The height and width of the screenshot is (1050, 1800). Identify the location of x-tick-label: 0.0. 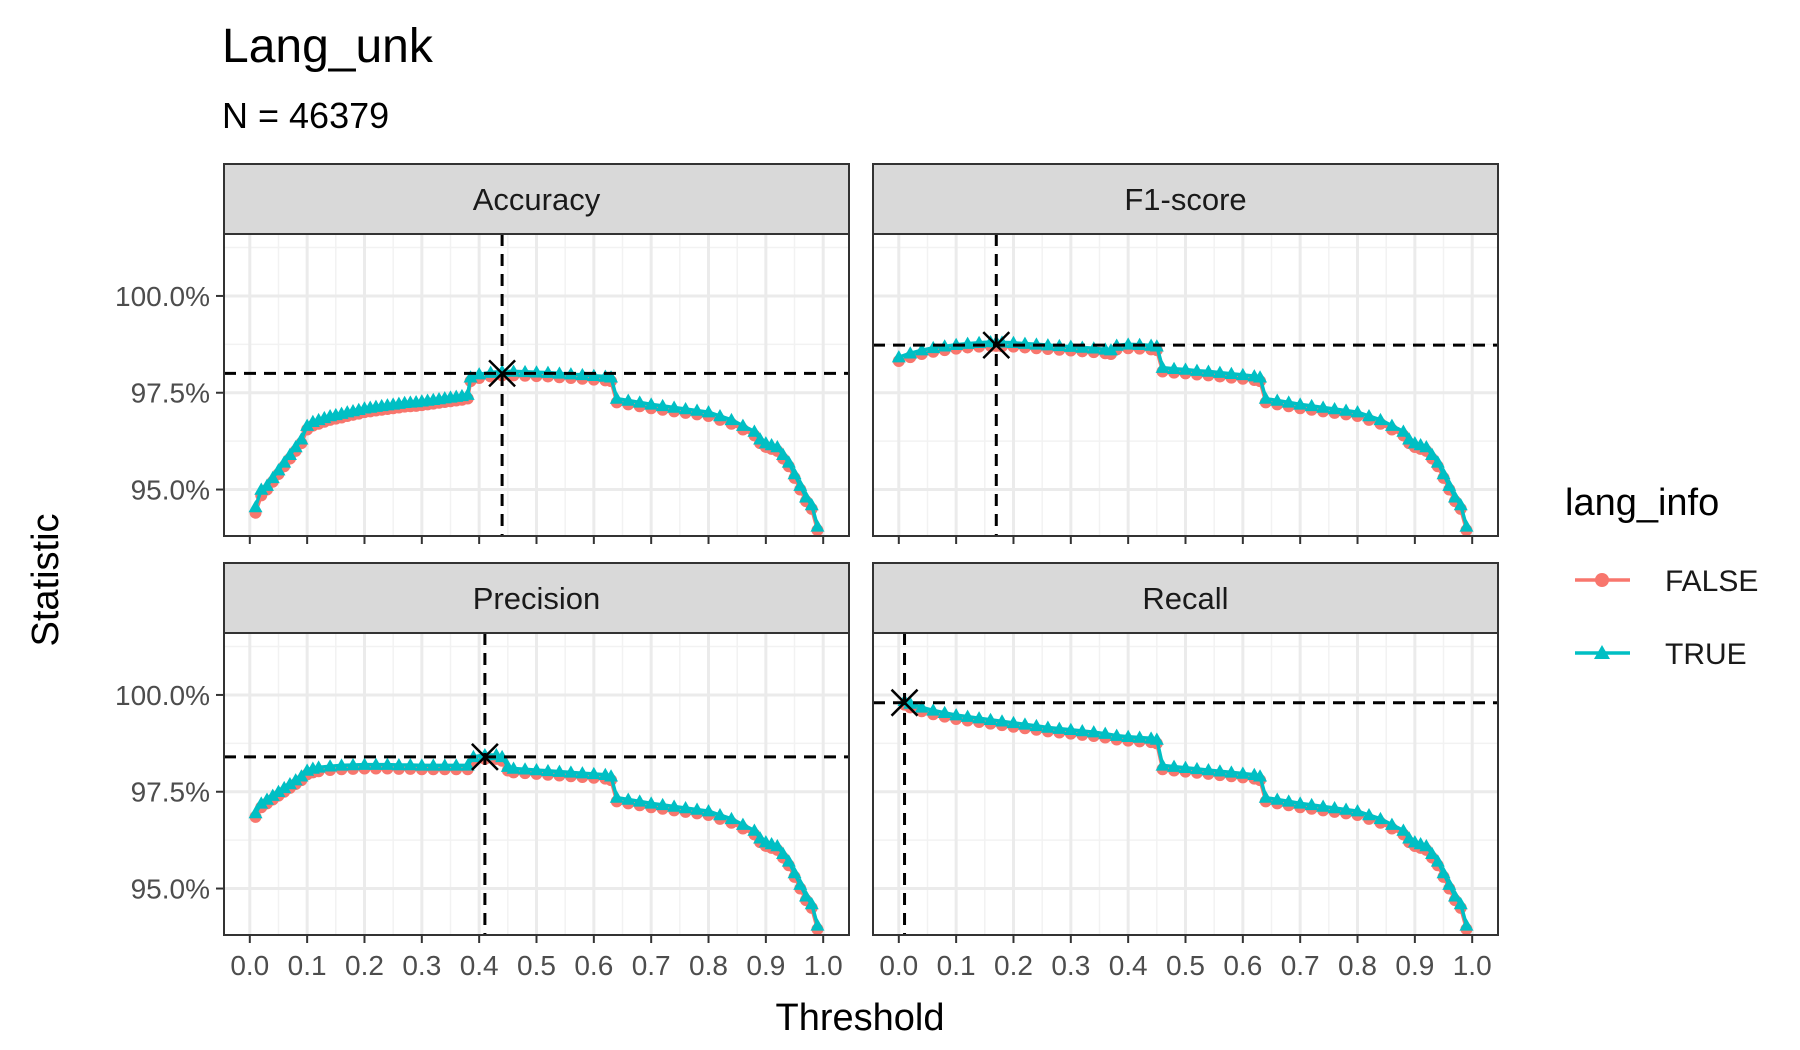
(249, 965).